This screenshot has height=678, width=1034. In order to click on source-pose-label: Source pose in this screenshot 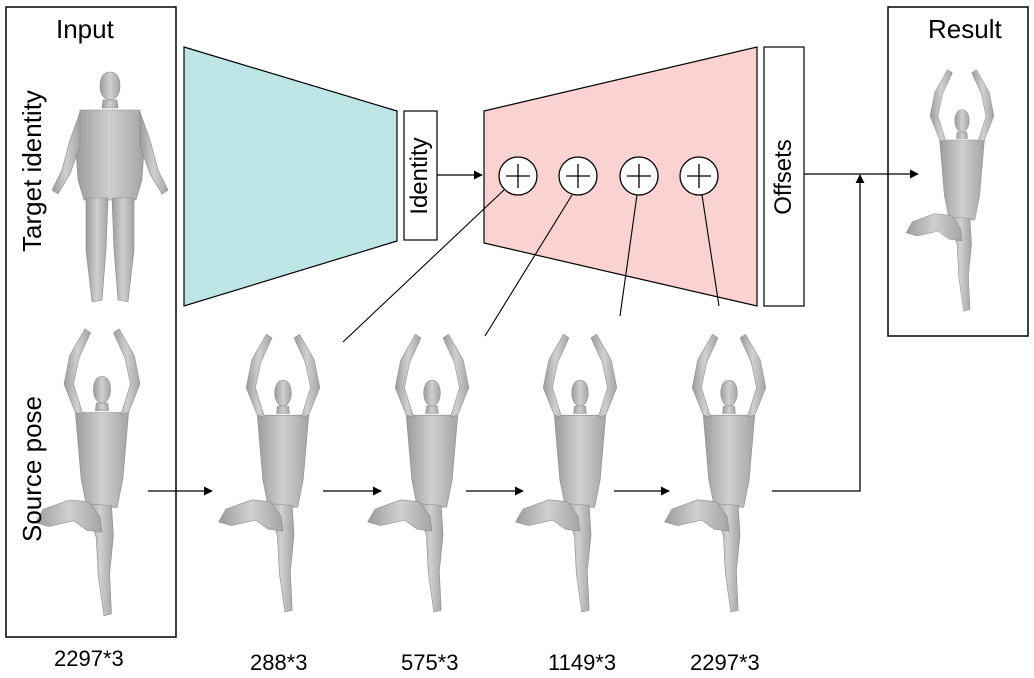, I will do `click(32, 469)`.